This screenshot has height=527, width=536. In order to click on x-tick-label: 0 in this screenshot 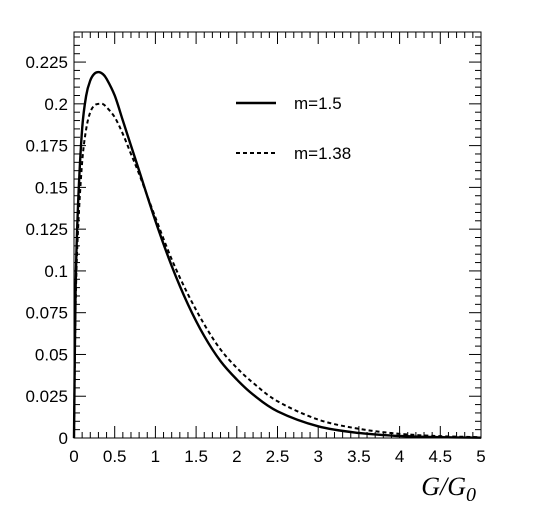, I will do `click(73, 456)`.